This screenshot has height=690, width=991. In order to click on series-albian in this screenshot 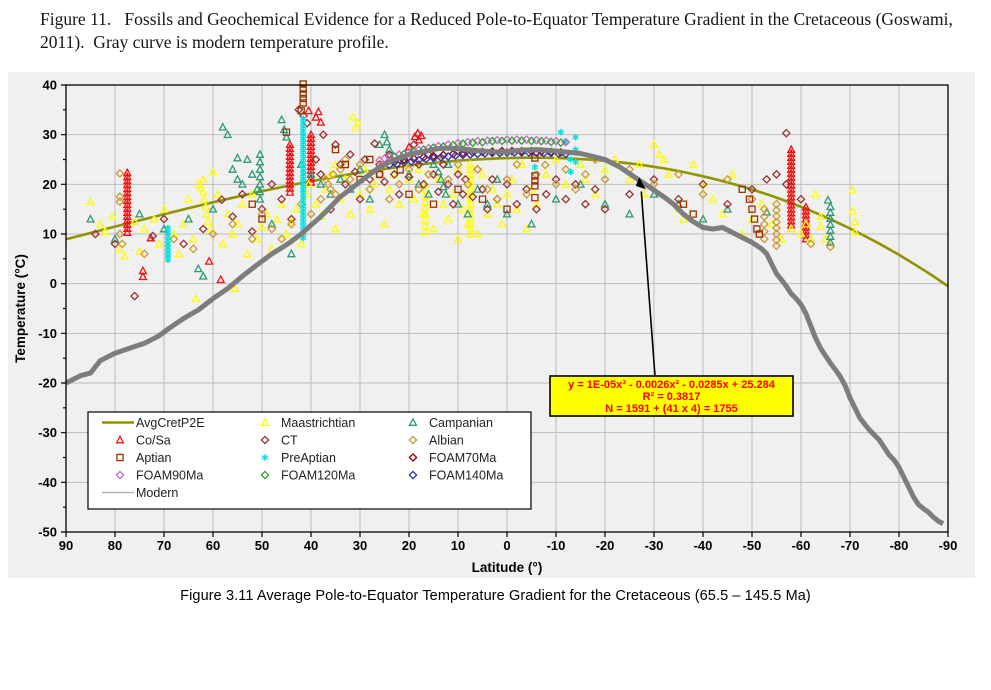, I will do `click(475, 206)`.